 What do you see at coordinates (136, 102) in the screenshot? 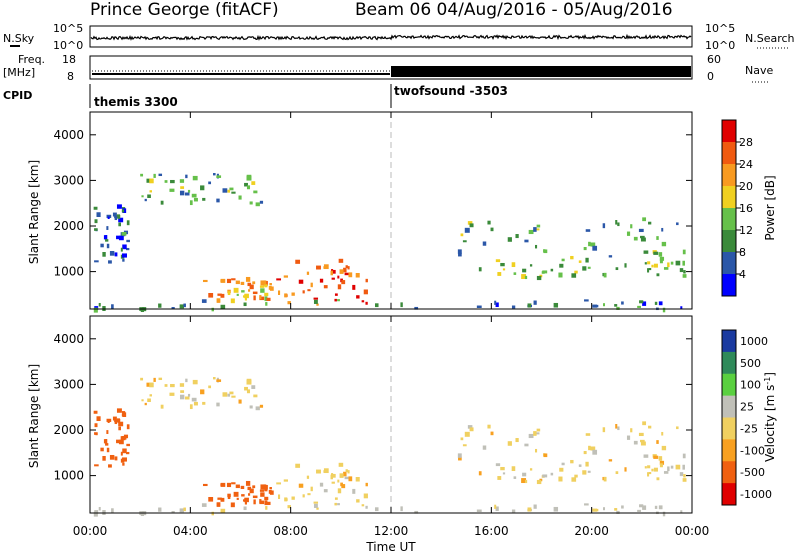
I see `cpid-program-1: themis 3300` at bounding box center [136, 102].